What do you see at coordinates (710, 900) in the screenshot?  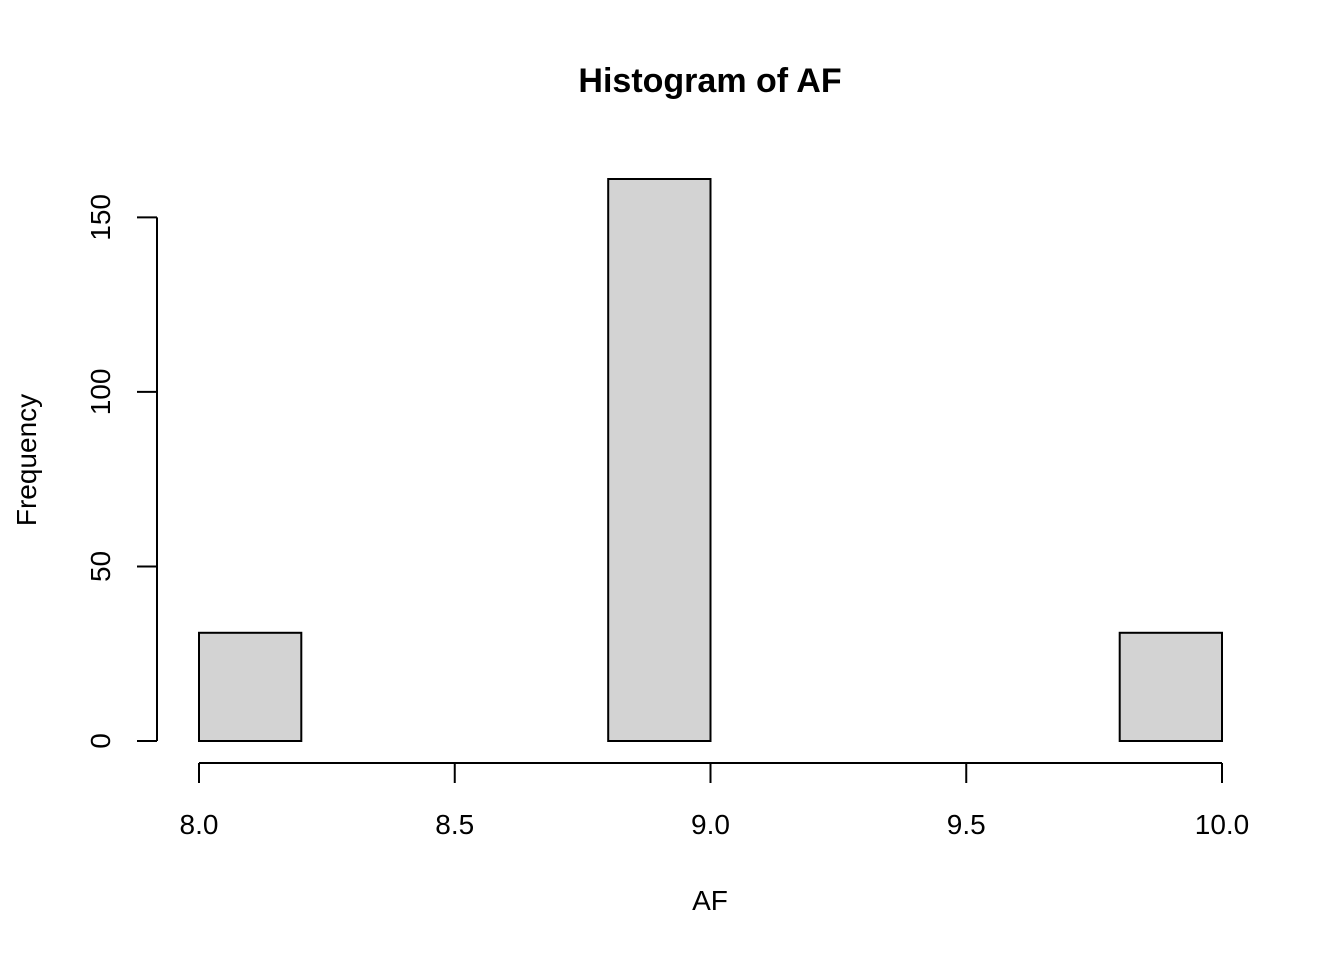 I see `x-axis-label: AF` at bounding box center [710, 900].